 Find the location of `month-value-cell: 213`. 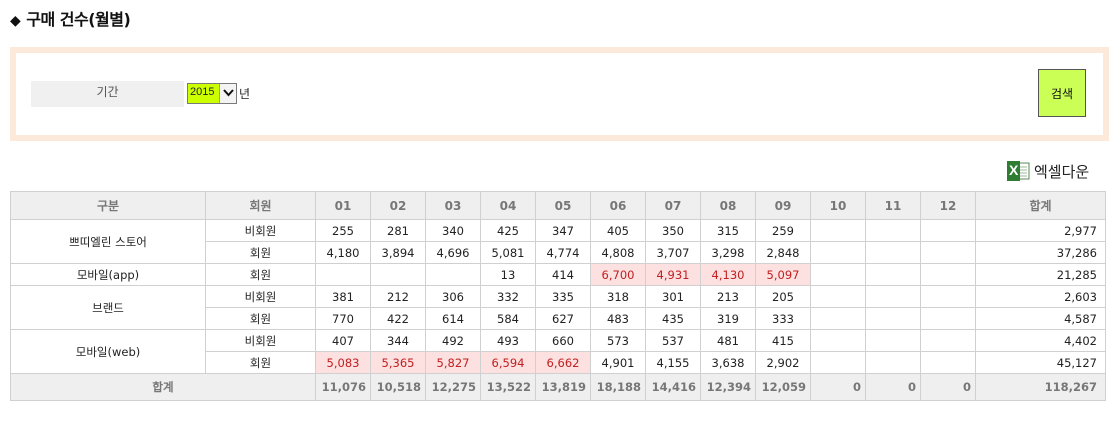

month-value-cell: 213 is located at coordinates (728, 296).